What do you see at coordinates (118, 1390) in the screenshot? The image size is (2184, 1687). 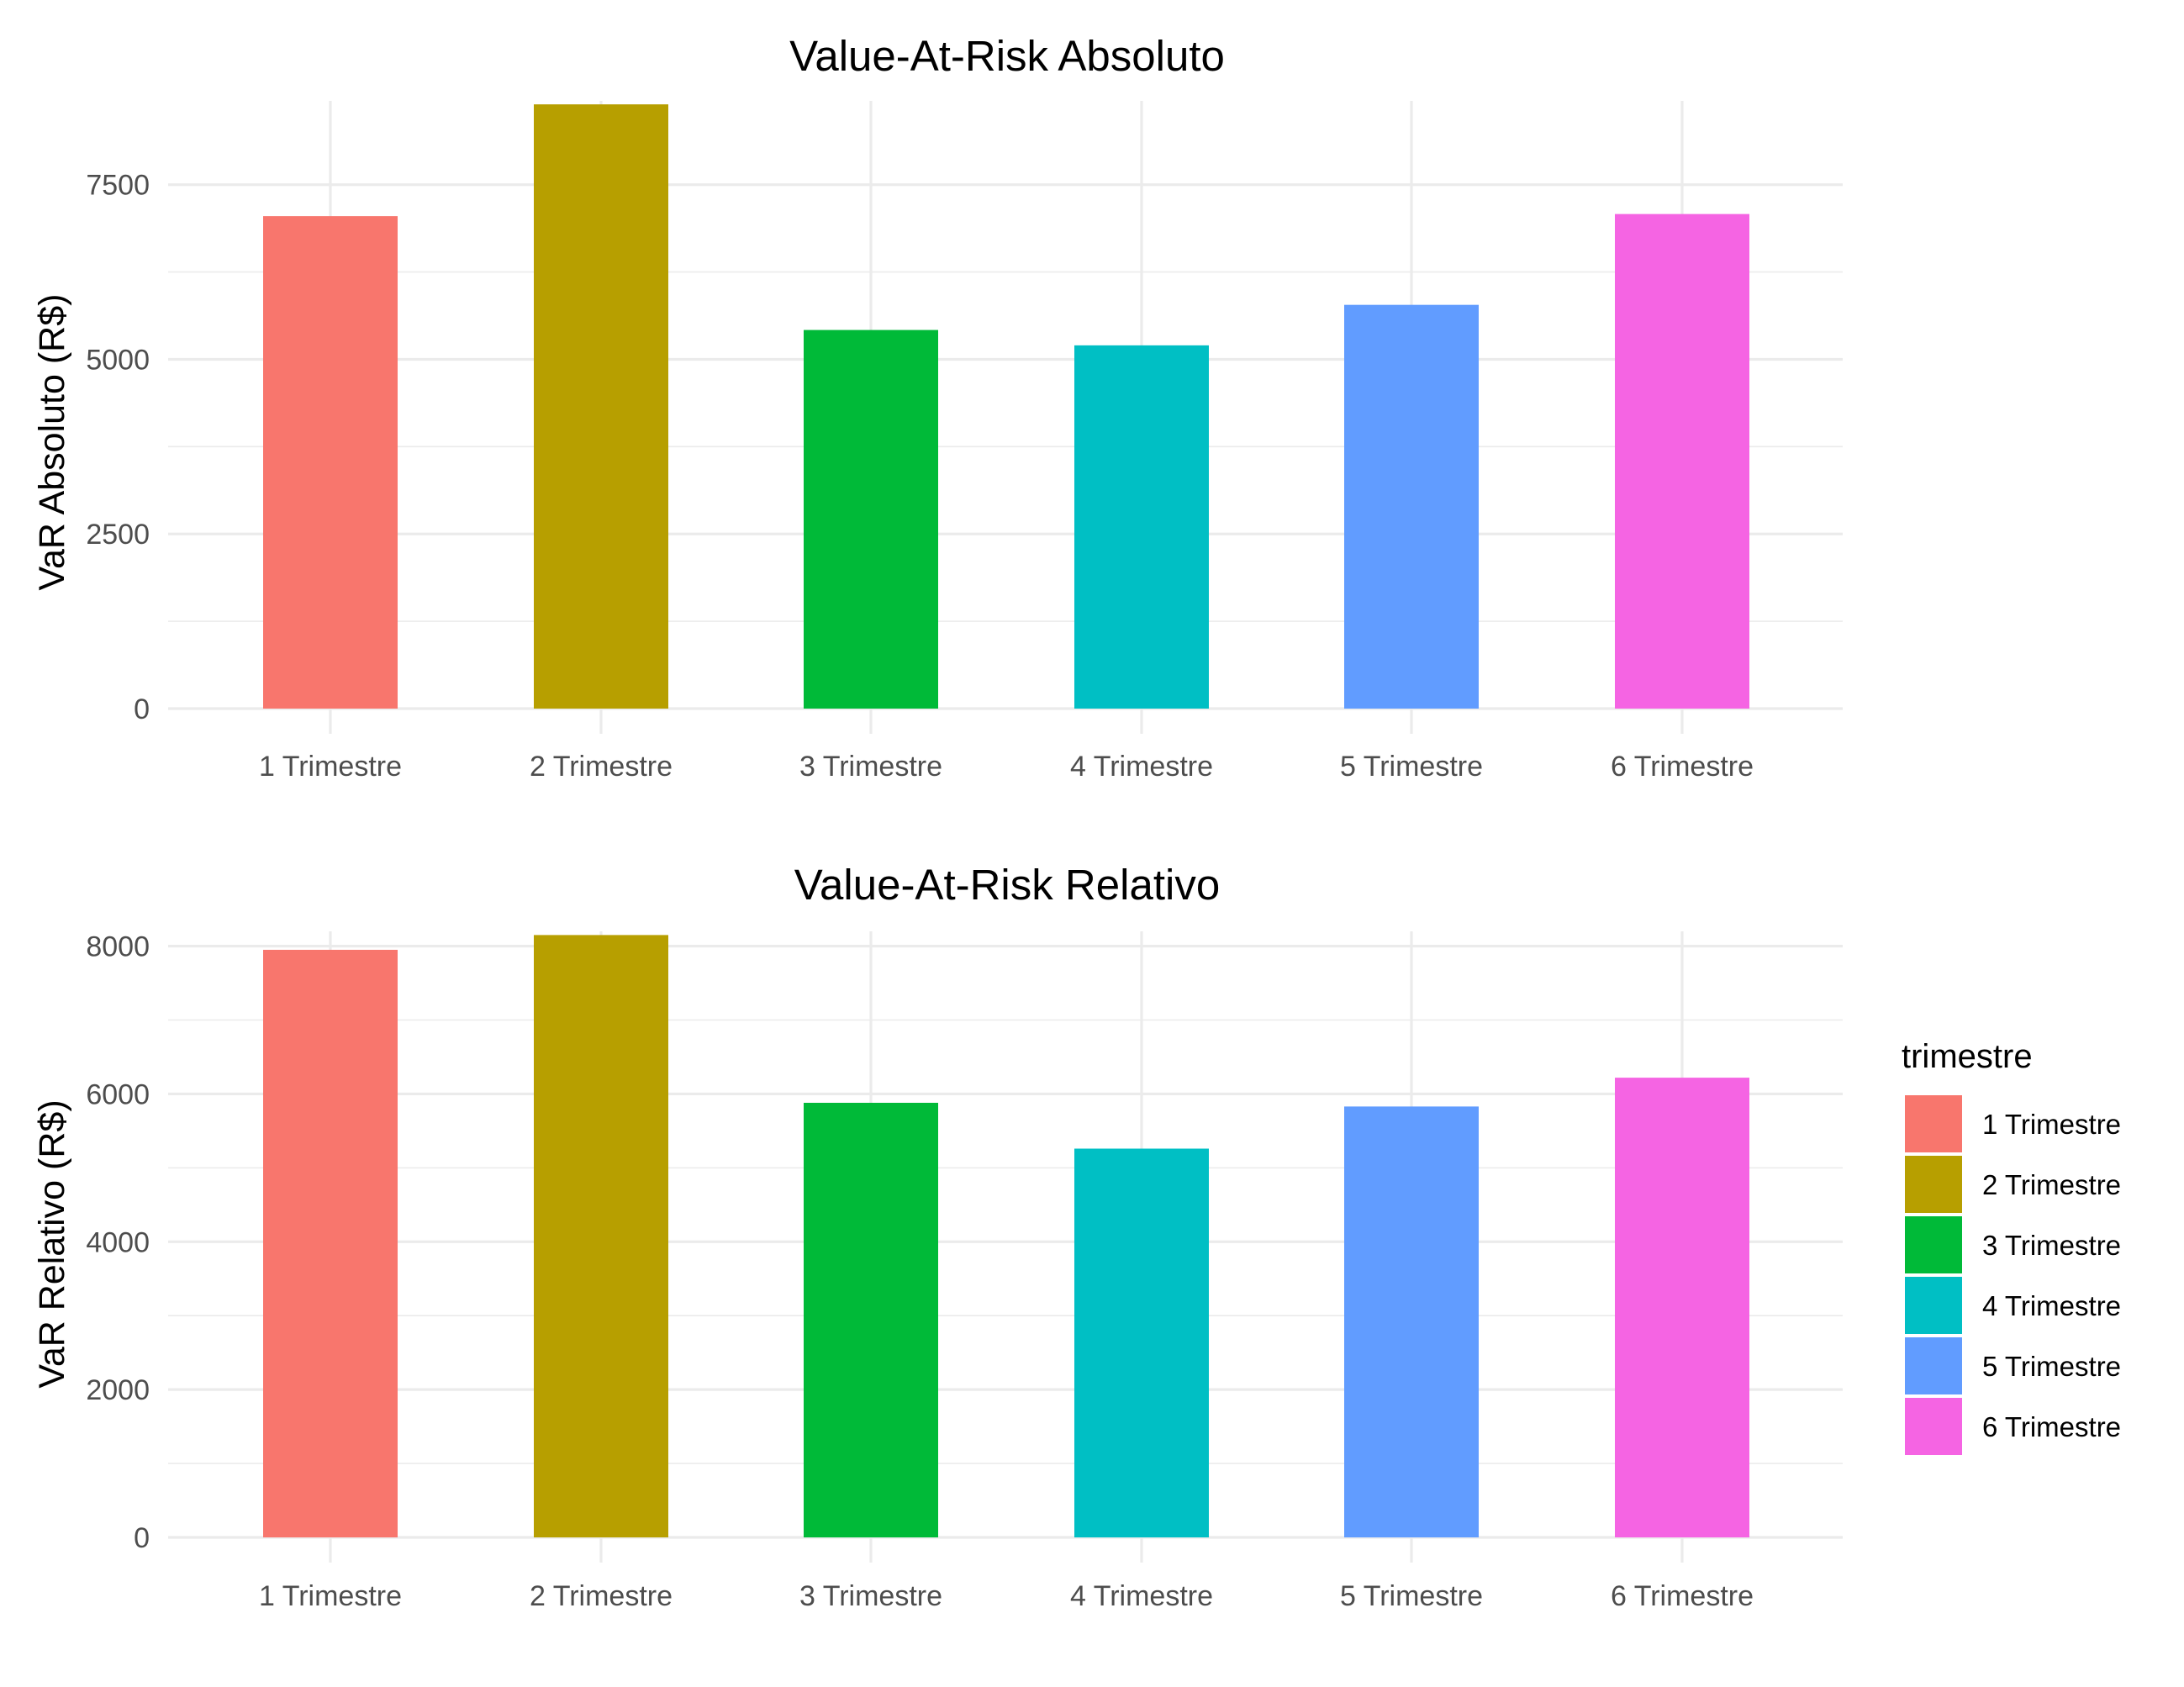 I see `y-tick-label: 2000` at bounding box center [118, 1390].